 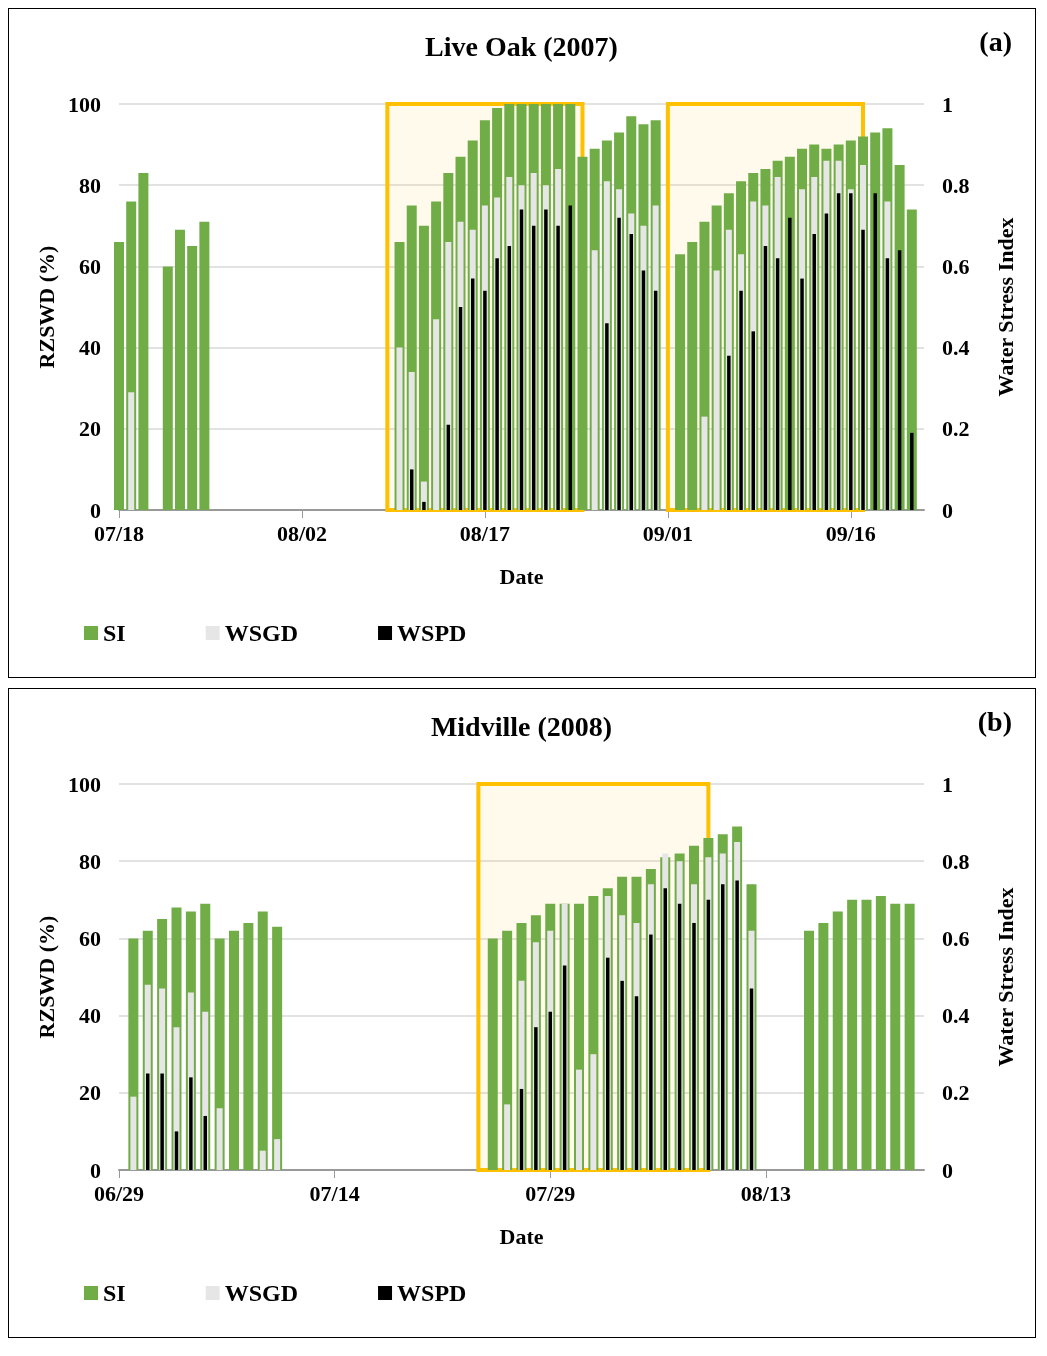 I want to click on chart-title: Midville (2008), so click(x=521, y=726).